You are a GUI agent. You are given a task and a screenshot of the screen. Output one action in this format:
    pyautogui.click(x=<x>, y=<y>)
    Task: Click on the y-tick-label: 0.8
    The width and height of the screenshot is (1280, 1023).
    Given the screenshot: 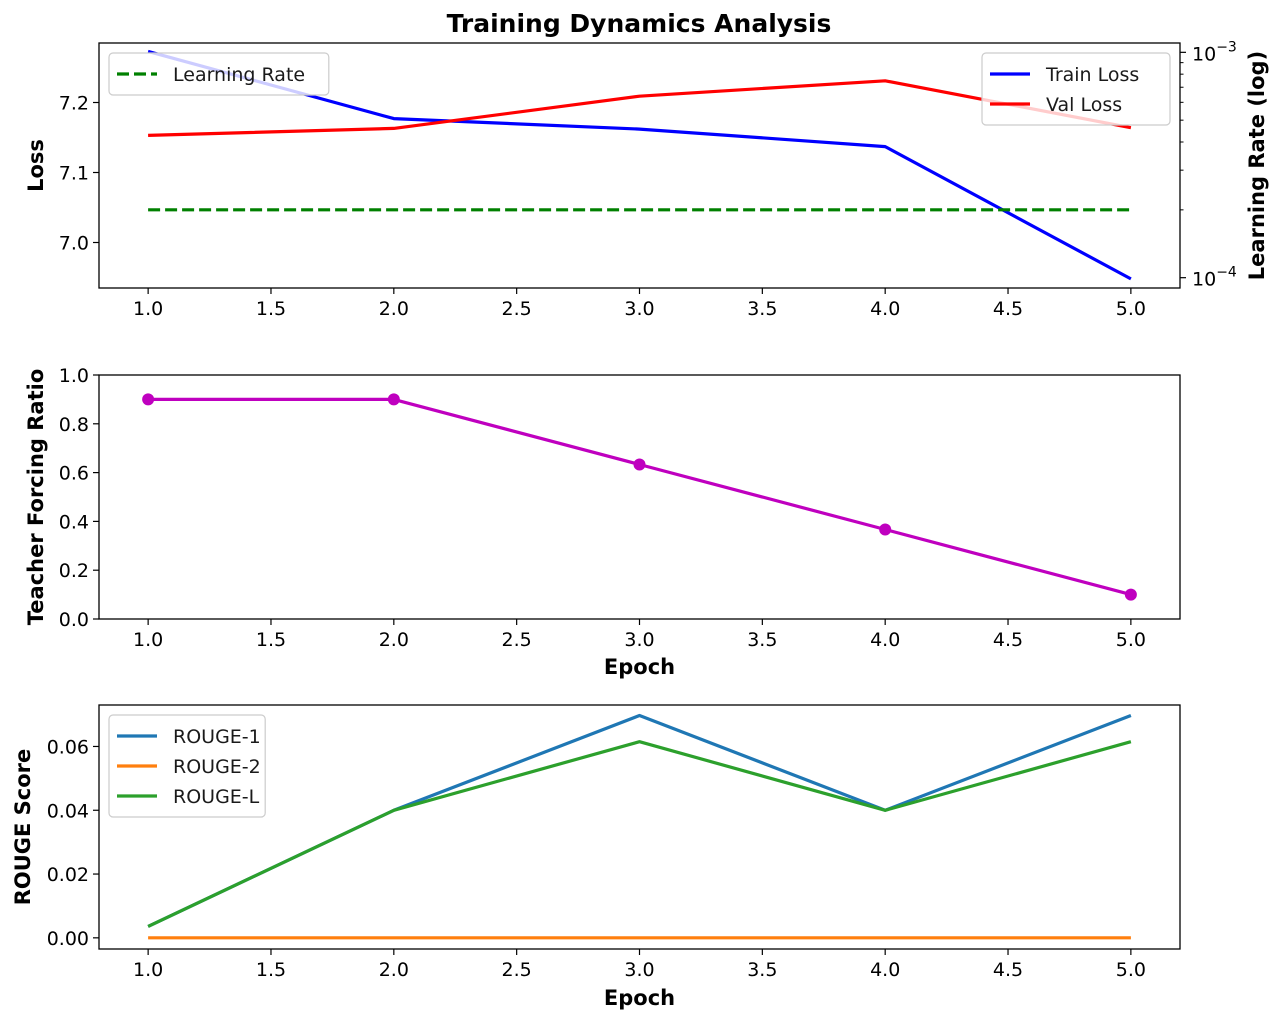 What is the action you would take?
    pyautogui.click(x=74, y=425)
    